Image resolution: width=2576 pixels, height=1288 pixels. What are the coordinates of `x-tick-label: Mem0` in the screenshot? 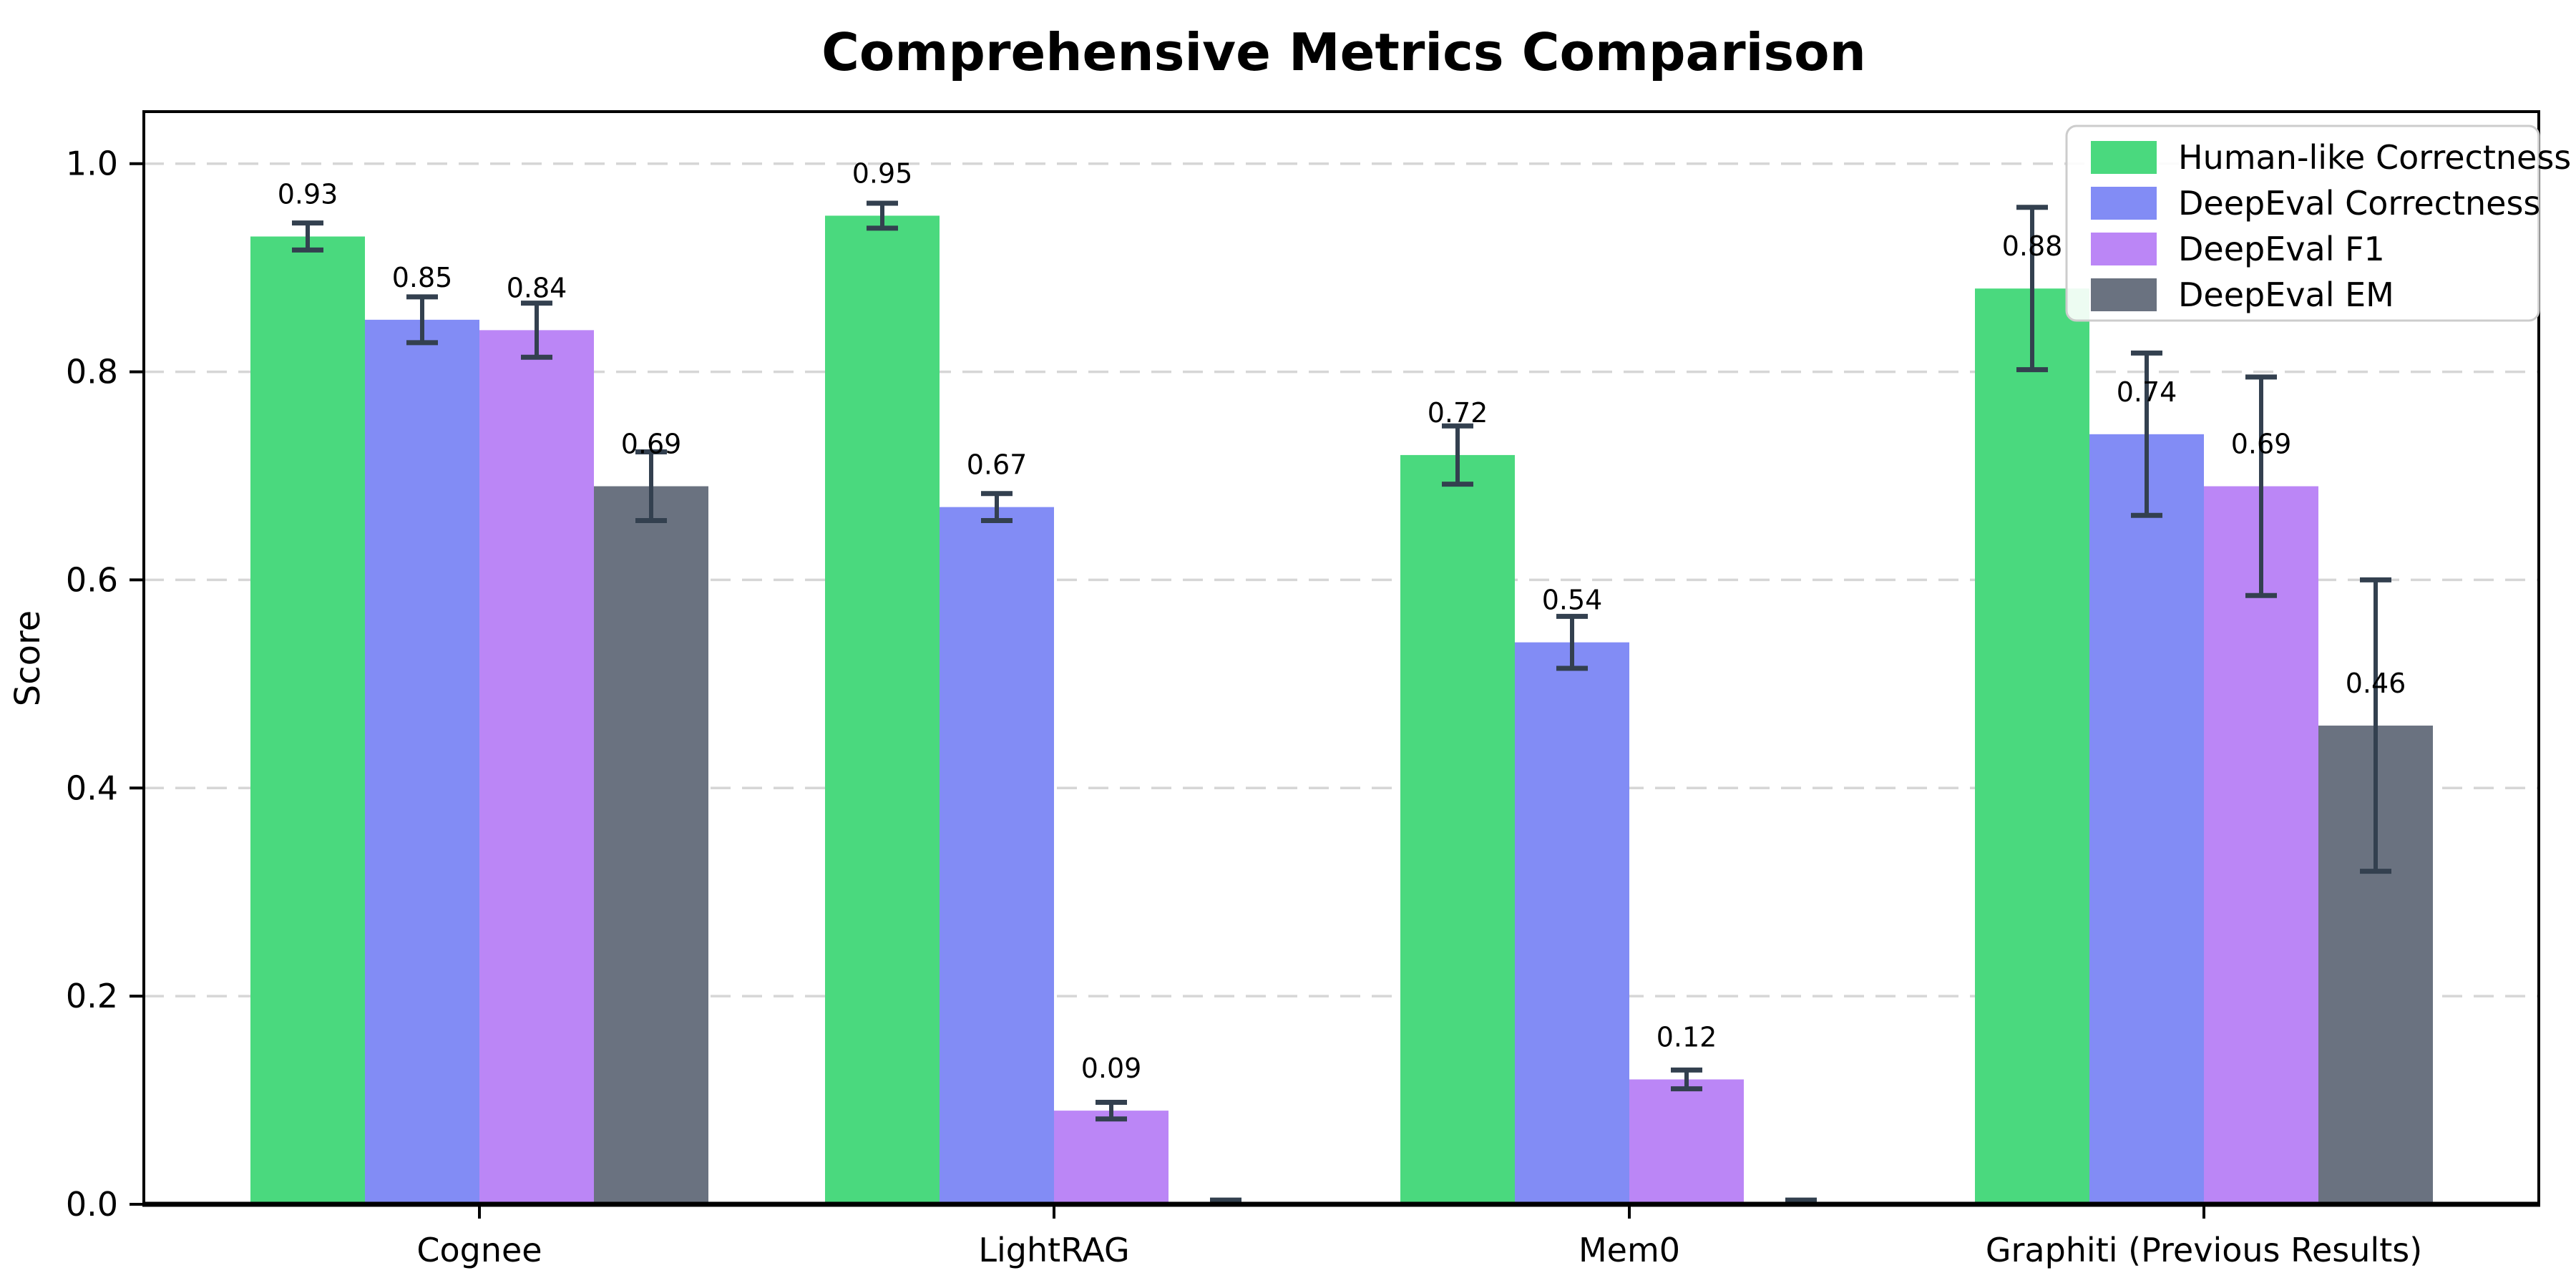 It's located at (1629, 1250).